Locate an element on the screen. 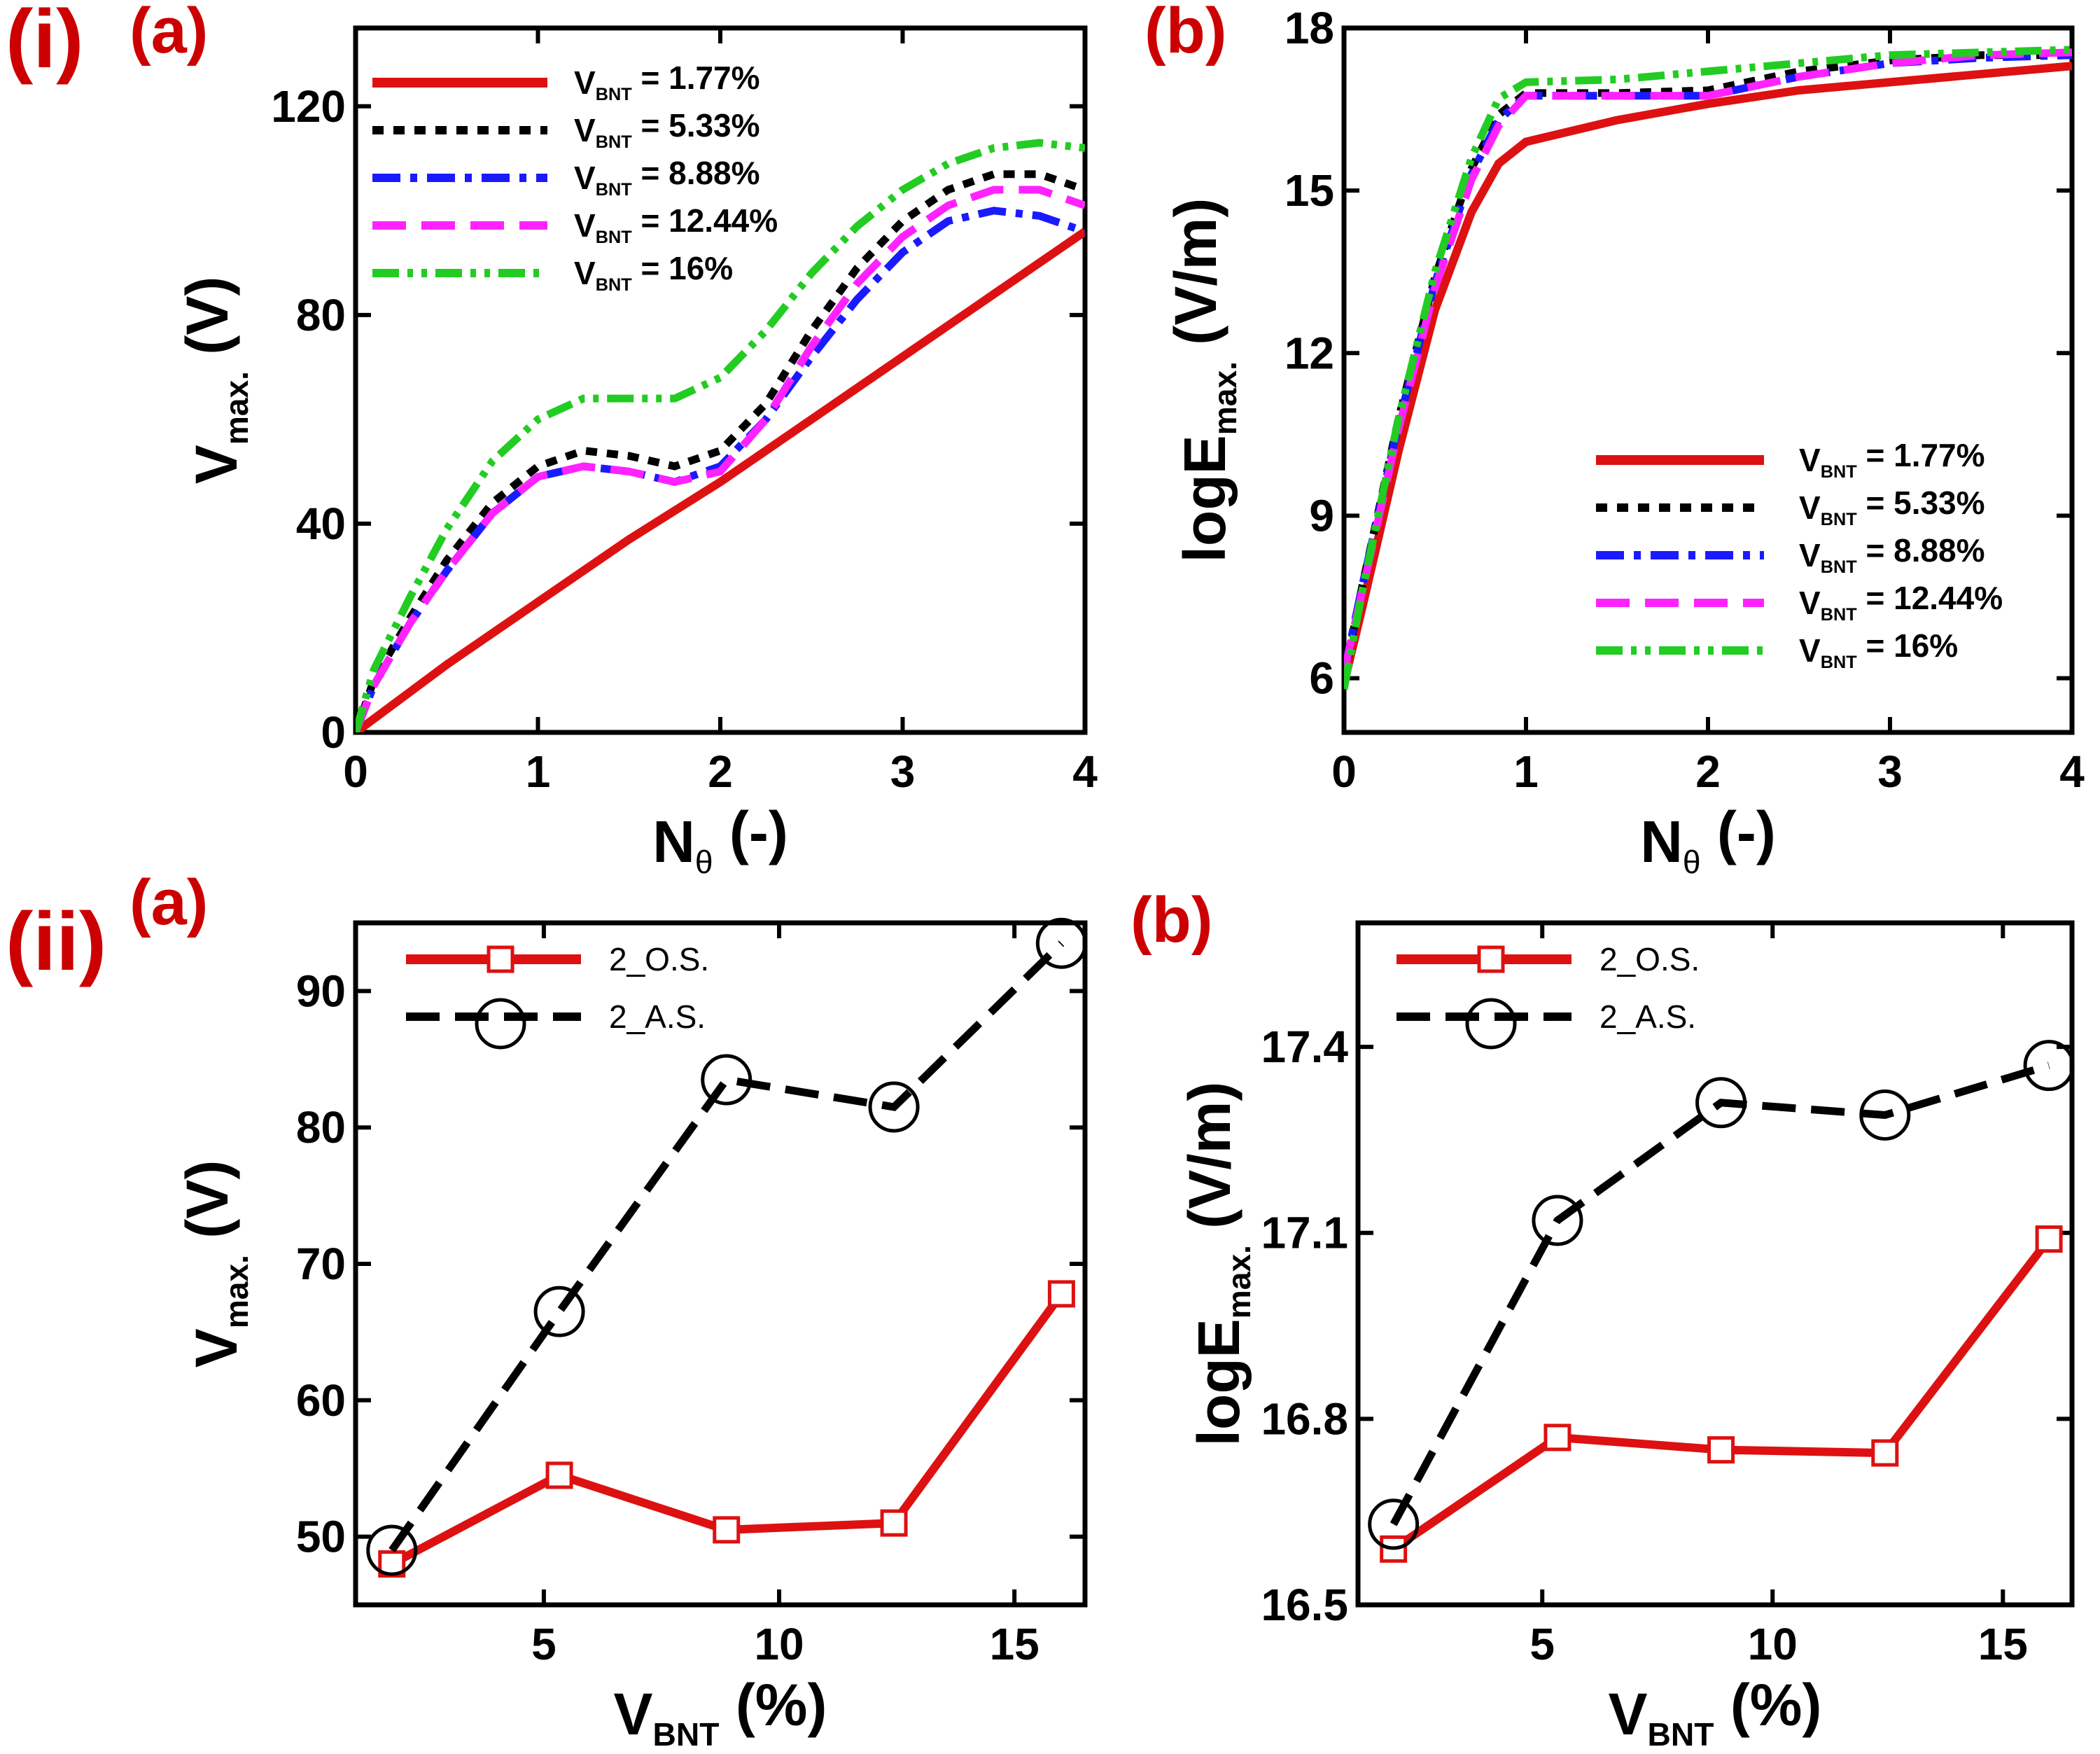 The width and height of the screenshot is (2100, 1754). row-label-ii: (ii) is located at coordinates (56, 942).